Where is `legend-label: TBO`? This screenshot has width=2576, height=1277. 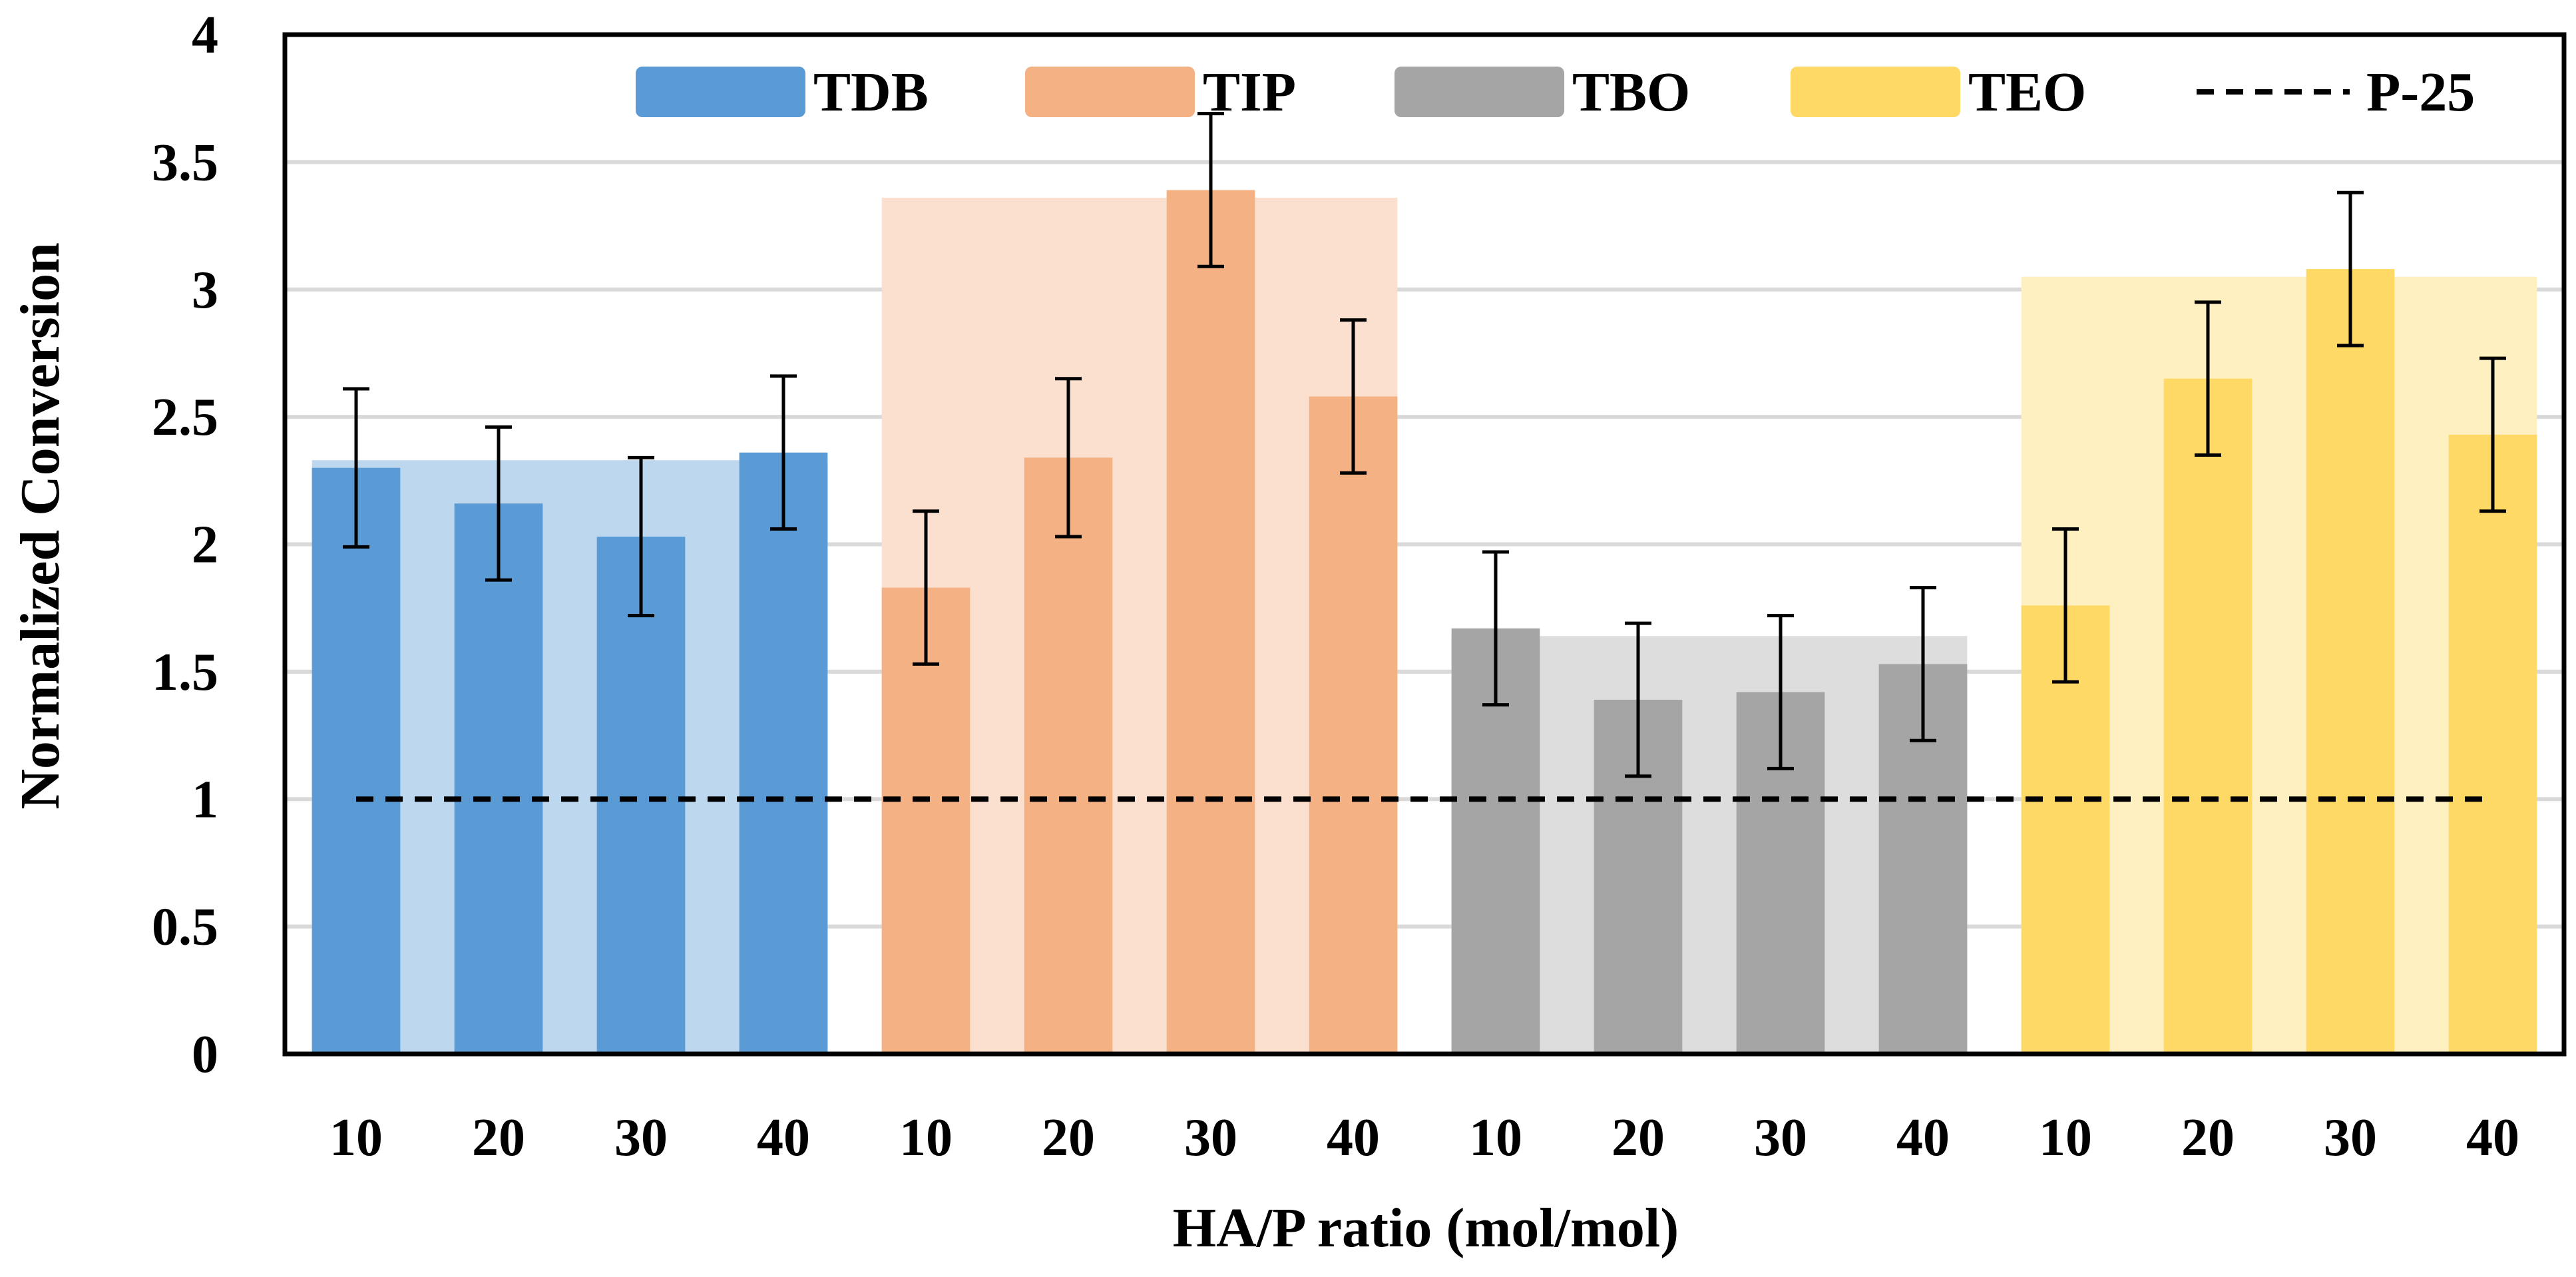 legend-label: TBO is located at coordinates (1631, 92).